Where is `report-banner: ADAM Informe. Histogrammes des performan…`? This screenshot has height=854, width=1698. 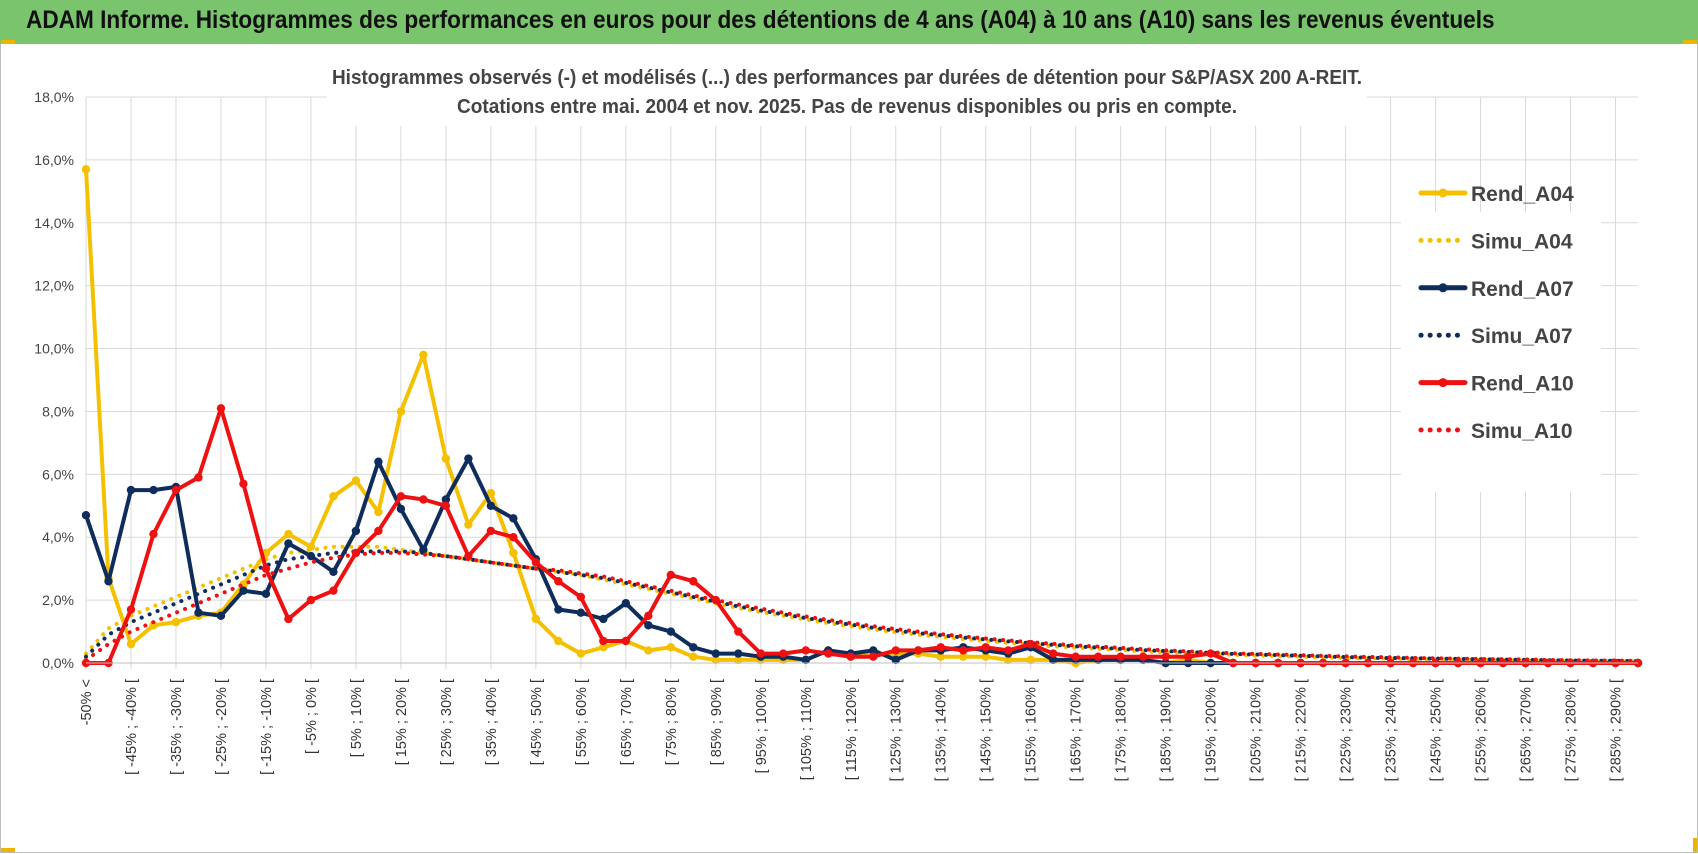 report-banner: ADAM Informe. Histogrammes des performan… is located at coordinates (849, 22).